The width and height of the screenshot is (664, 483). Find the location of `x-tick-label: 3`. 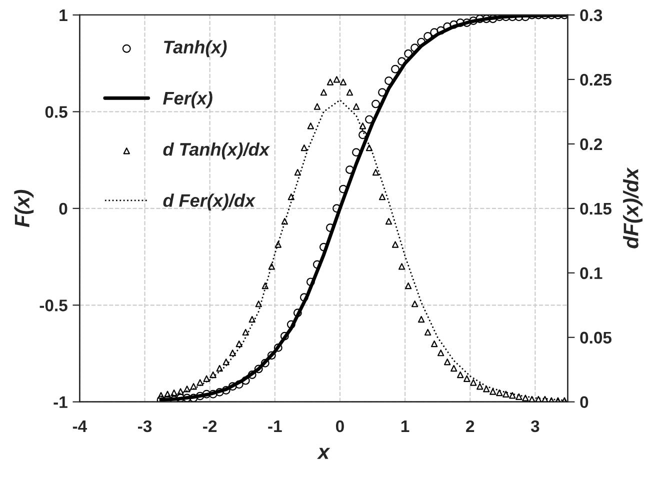

x-tick-label: 3 is located at coordinates (535, 426).